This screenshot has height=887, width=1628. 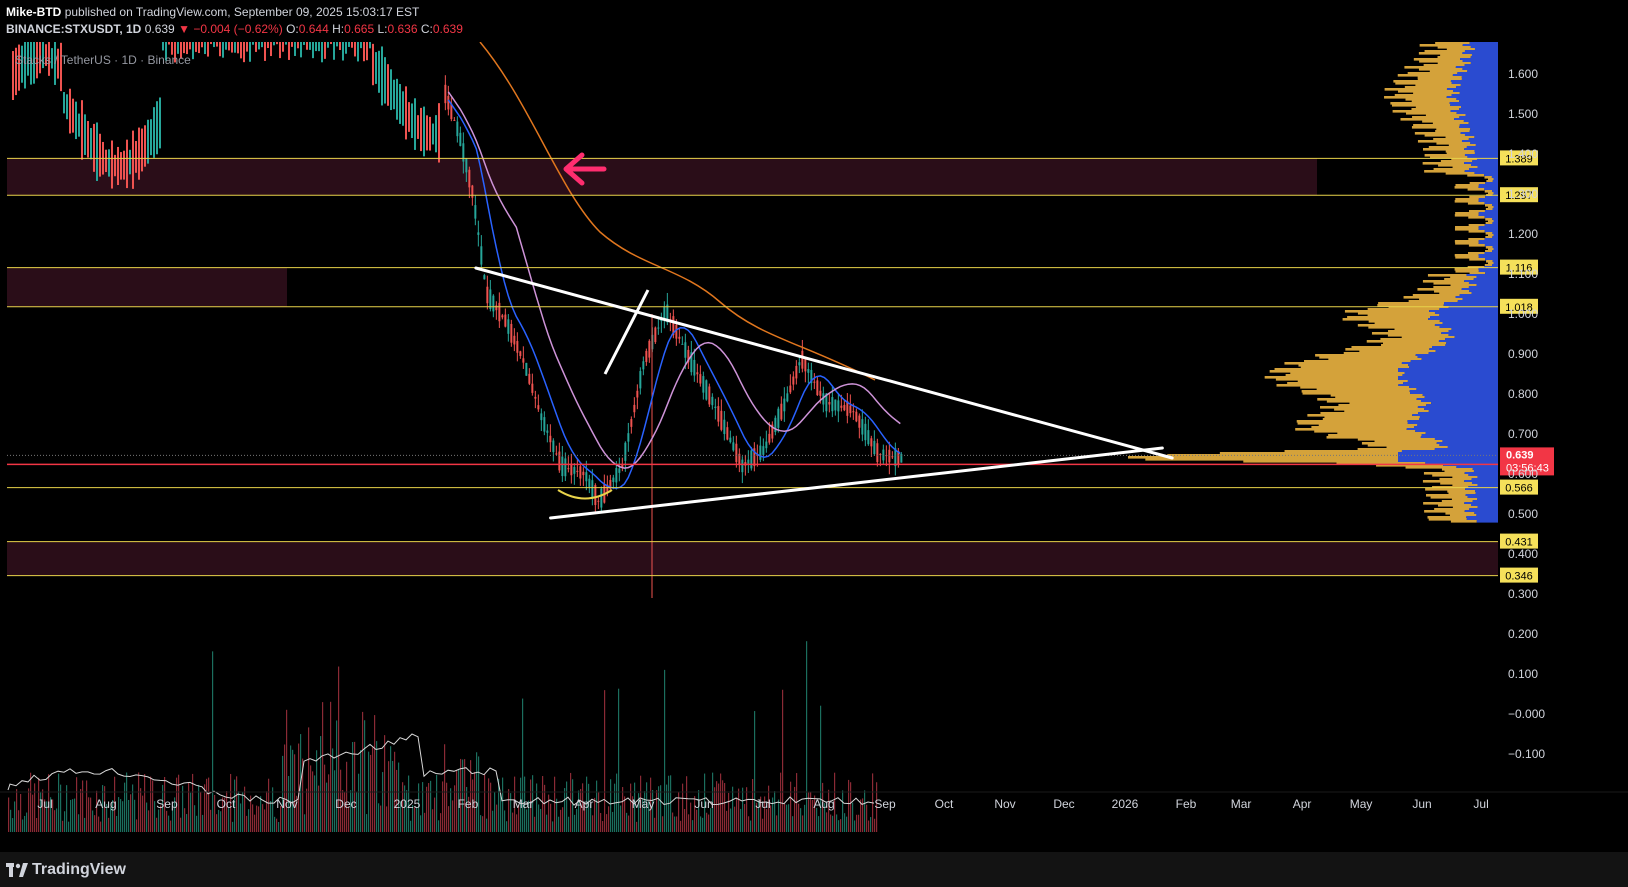 I want to click on current-price-tag, so click(x=1527, y=461).